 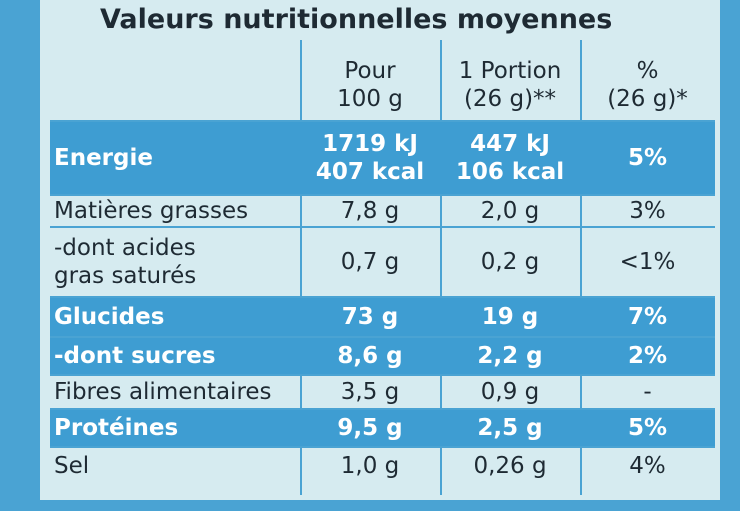 I want to click on value-cell: 19 g, so click(x=510, y=317).